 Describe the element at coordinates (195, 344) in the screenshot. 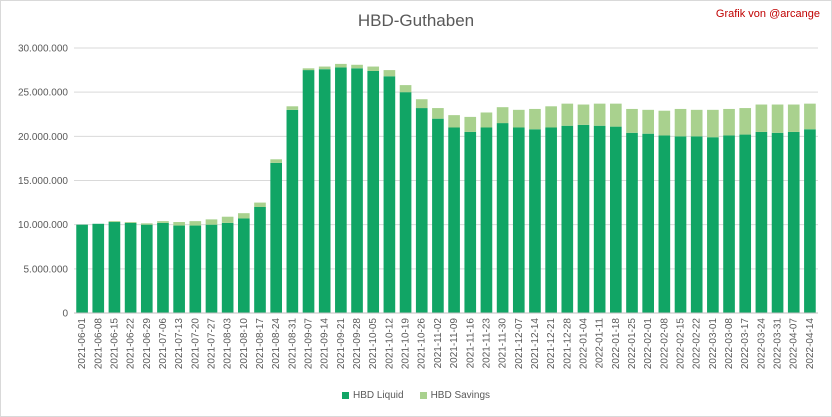

I see `x-tick-label: 2021-07-20` at that location.